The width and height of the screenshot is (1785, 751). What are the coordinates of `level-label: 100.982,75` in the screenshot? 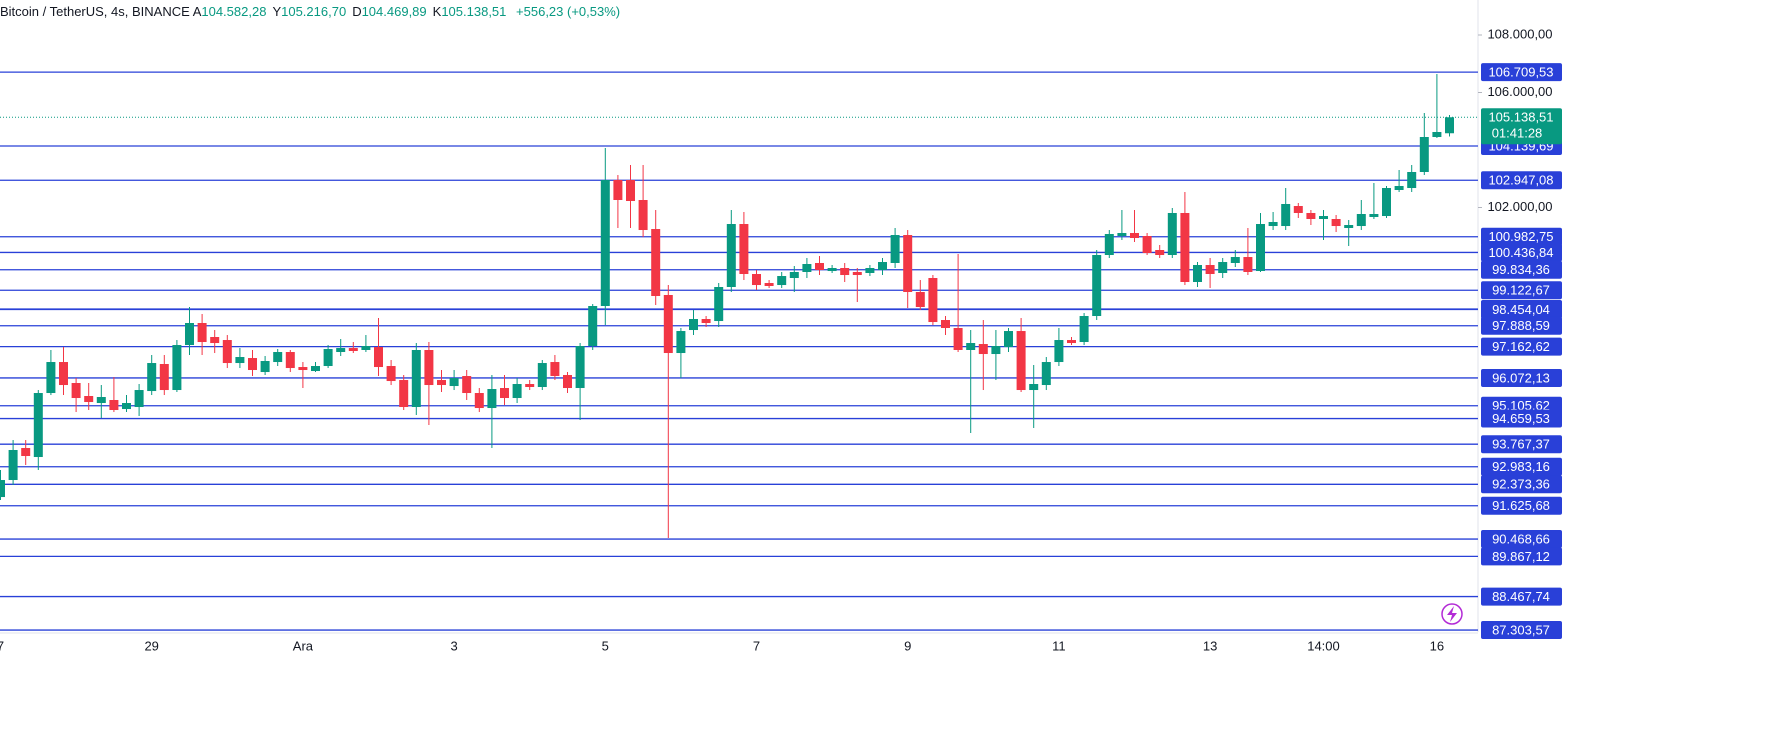 It's located at (1520, 236).